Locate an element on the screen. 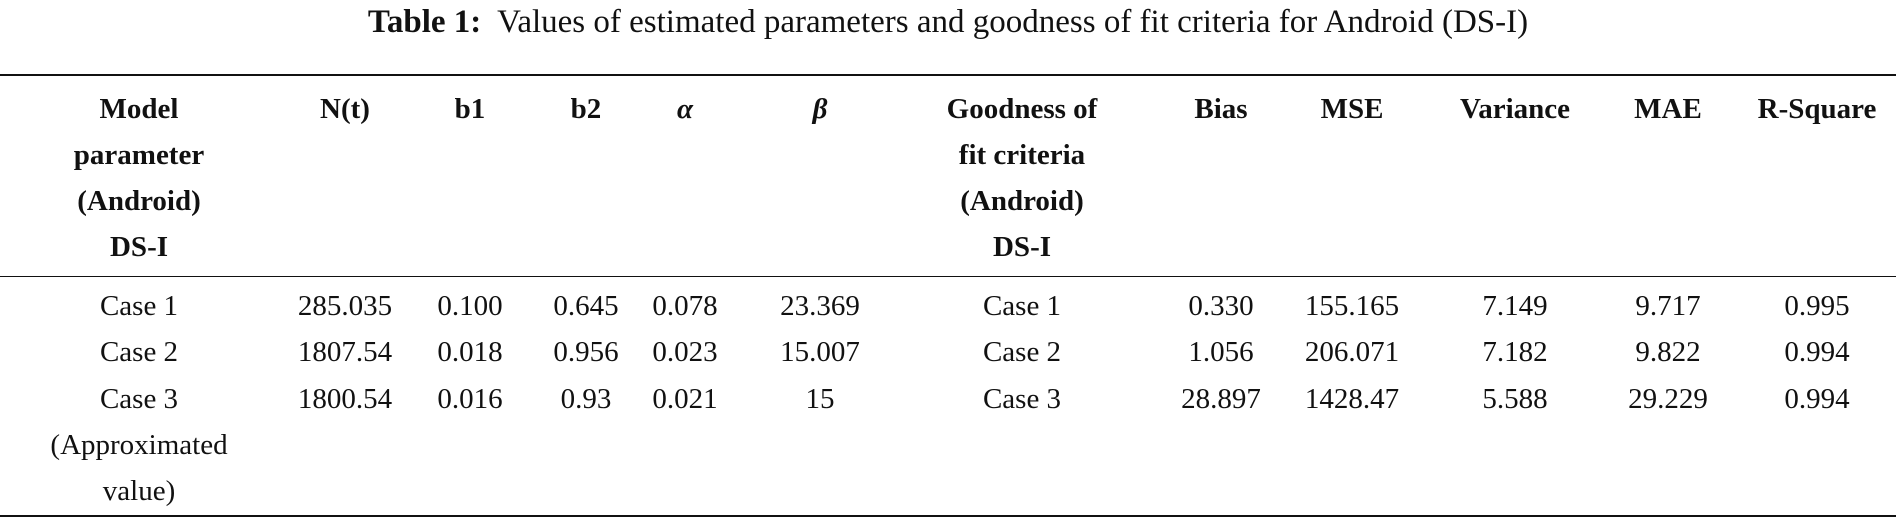  table-cell: 0.023 is located at coordinates (685, 352).